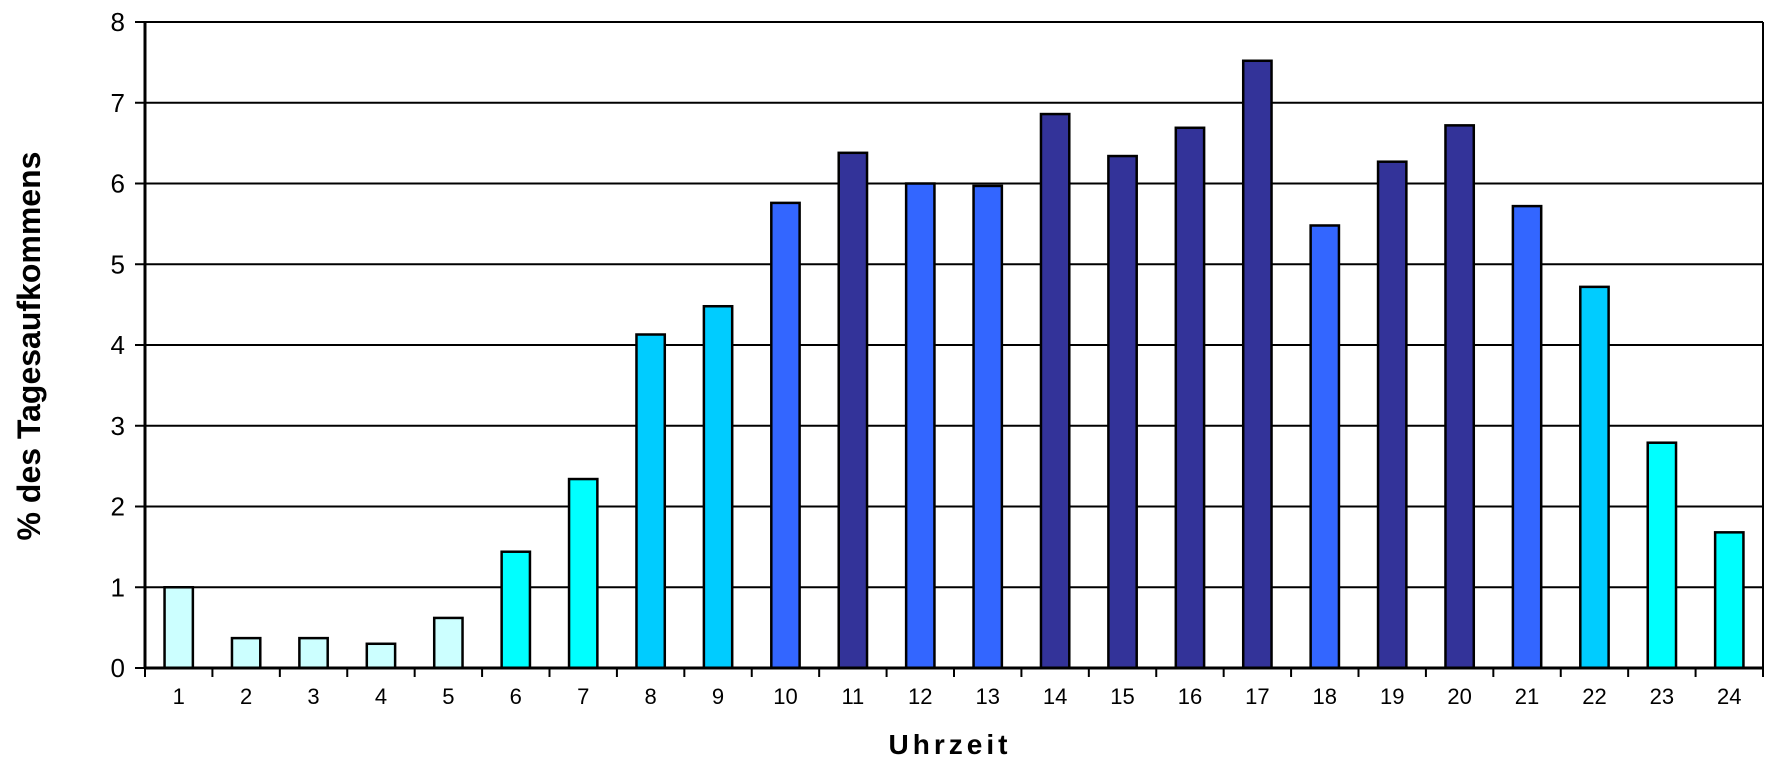  I want to click on x-tick-label: 21, so click(1527, 696).